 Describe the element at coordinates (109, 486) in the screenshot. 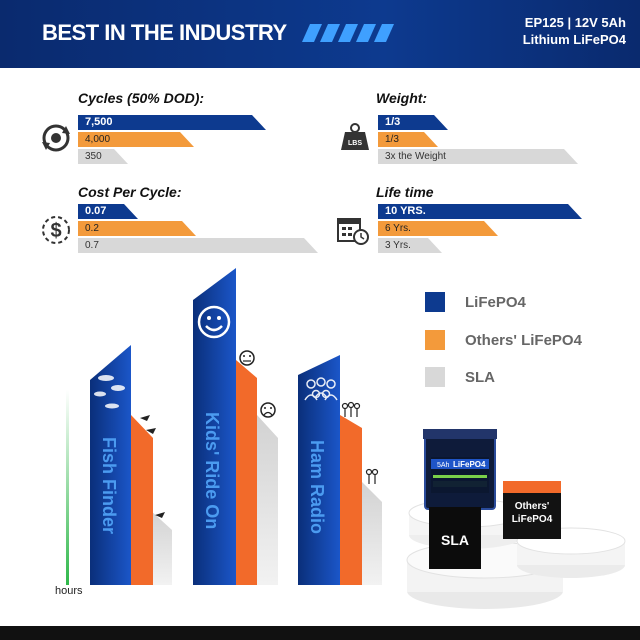

I see `fish-finder-label: Fish Finder` at that location.